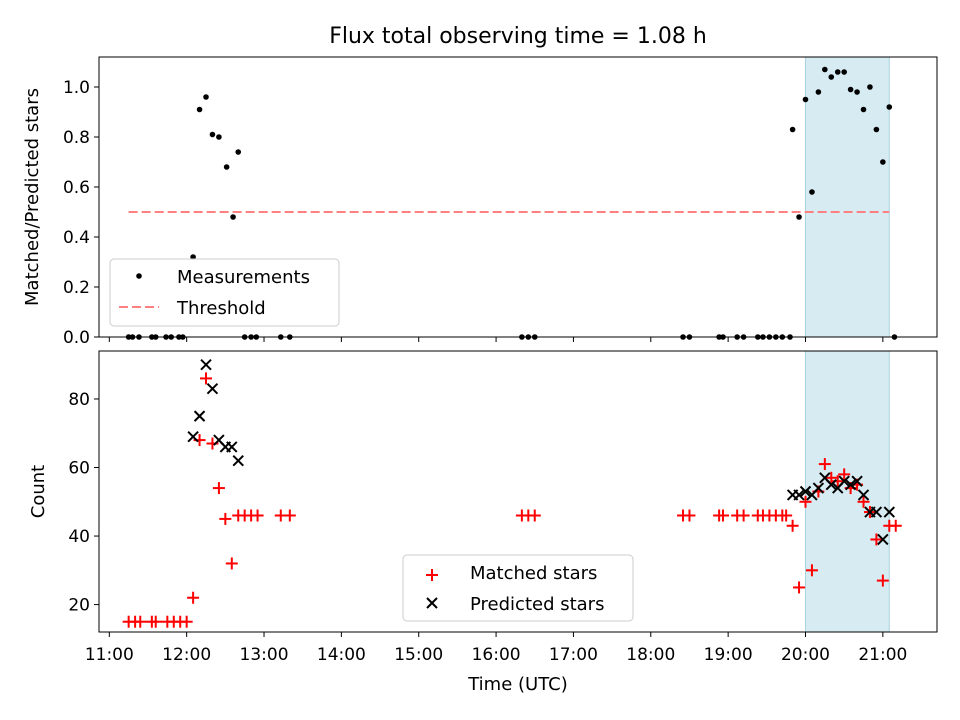 Image resolution: width=960 pixels, height=720 pixels. Describe the element at coordinates (79, 606) in the screenshot. I see `y-tick-label: 20` at that location.